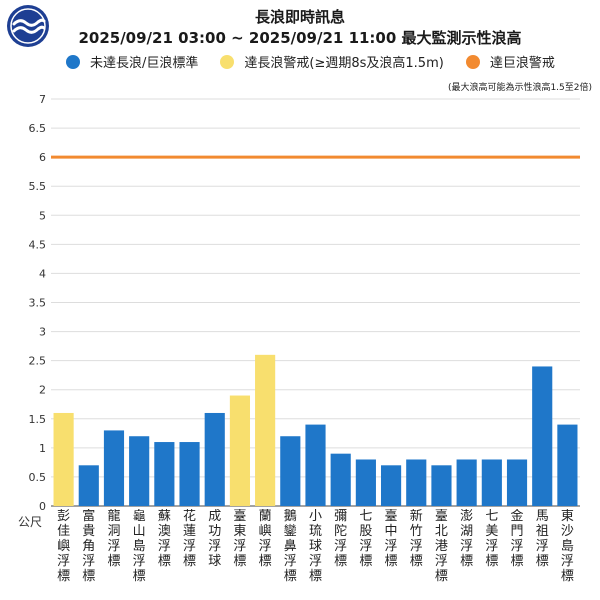 This screenshot has height=600, width=600. What do you see at coordinates (28, 26) in the screenshot?
I see `cwa-logo` at bounding box center [28, 26].